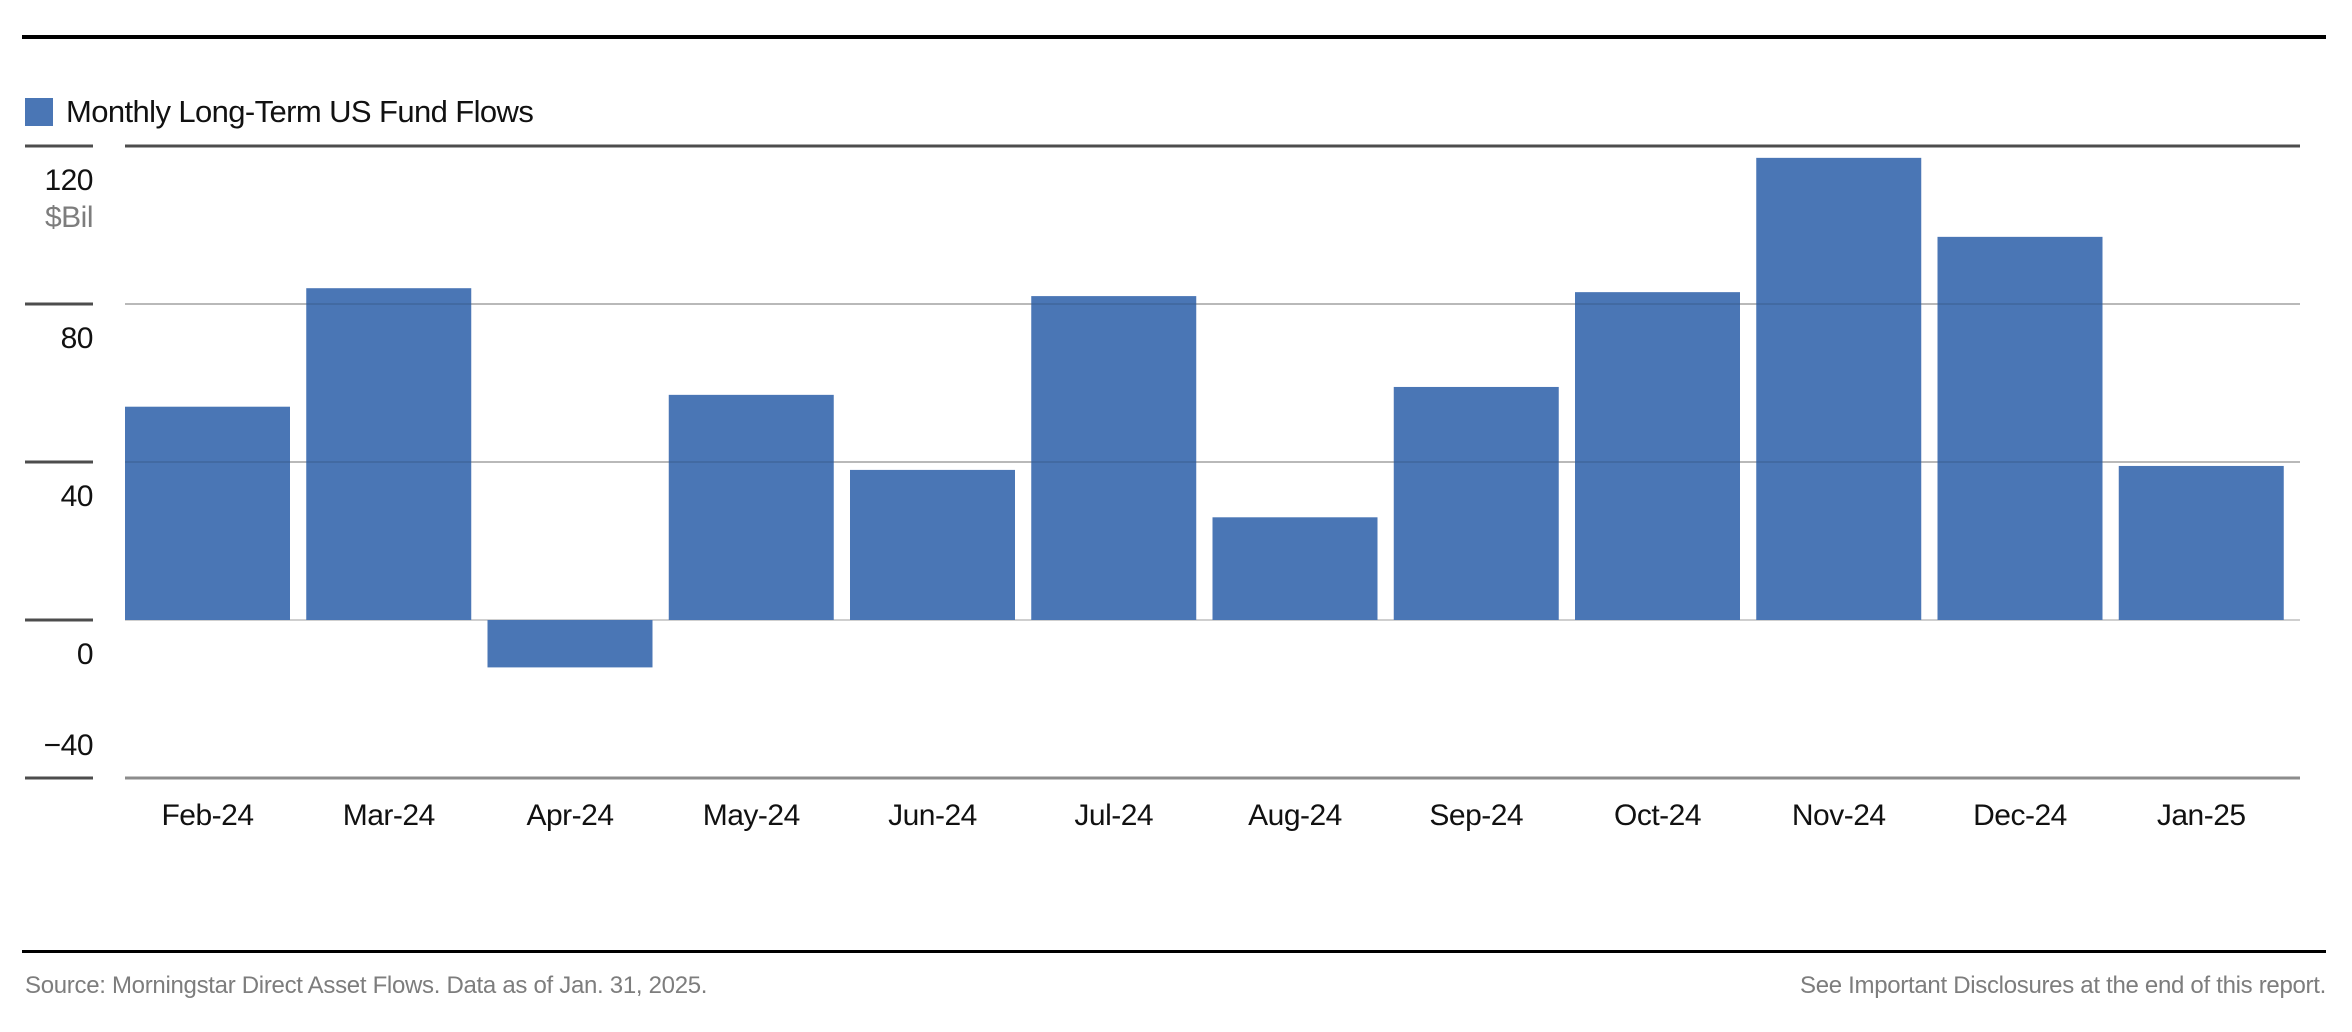  Describe the element at coordinates (300, 111) in the screenshot. I see `legend-label: Monthly Long-Term US Fund Flows` at that location.